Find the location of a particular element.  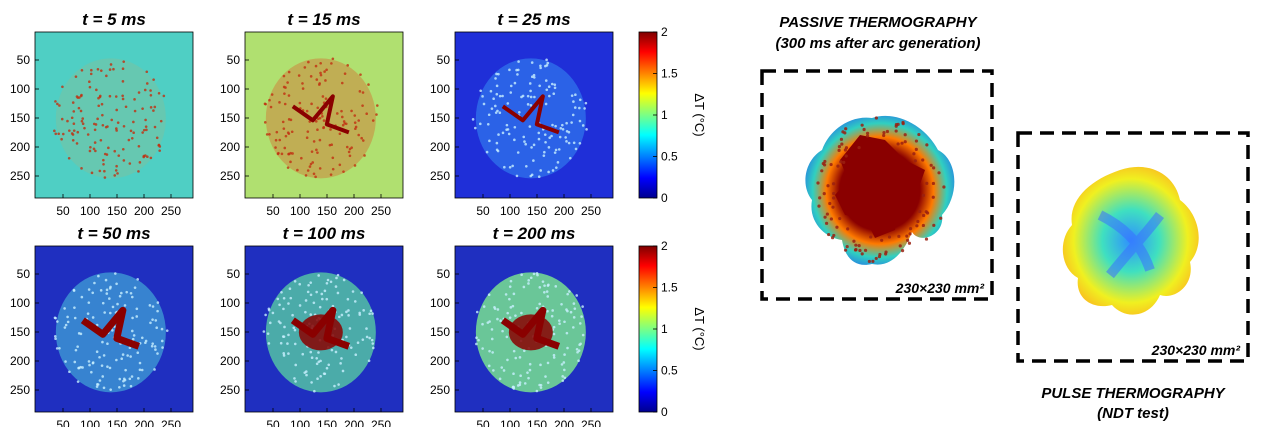

colorbars: 2 1.5 1 0.5 0 ΔT (°C) 2 1.5 1 0.5 0 ΔT (°C) is located at coordinates (672, 222).